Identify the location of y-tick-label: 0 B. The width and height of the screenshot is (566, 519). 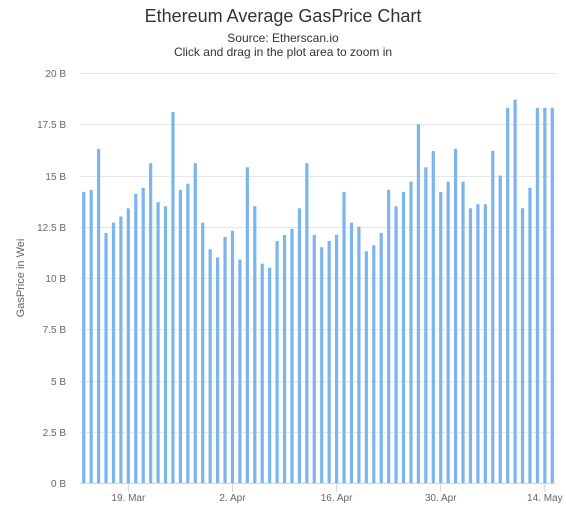
(58, 484).